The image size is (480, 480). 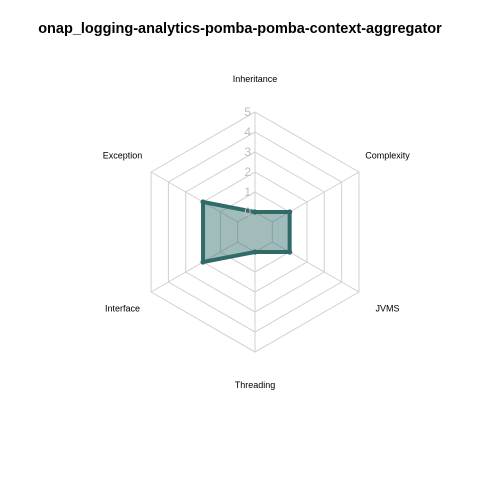 I want to click on radar-tick-labels: 0 1 2 3 4 5, so click(x=247, y=162).